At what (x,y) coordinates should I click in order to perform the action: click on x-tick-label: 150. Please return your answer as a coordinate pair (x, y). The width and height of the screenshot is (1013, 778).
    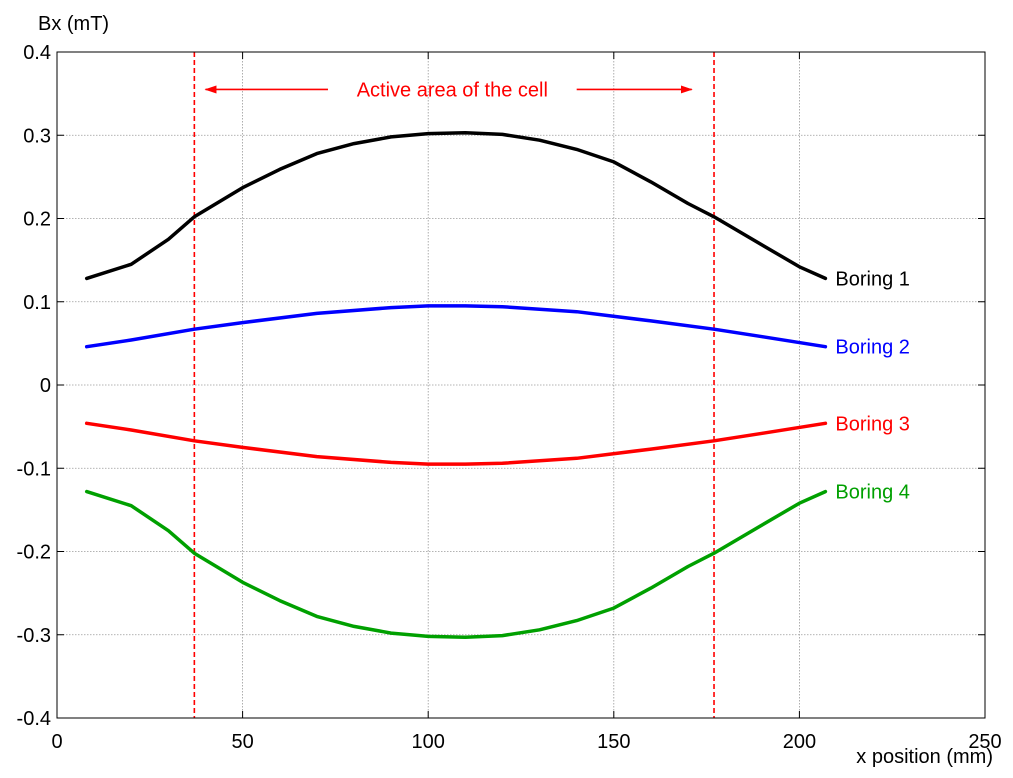
    Looking at the image, I should click on (613, 742).